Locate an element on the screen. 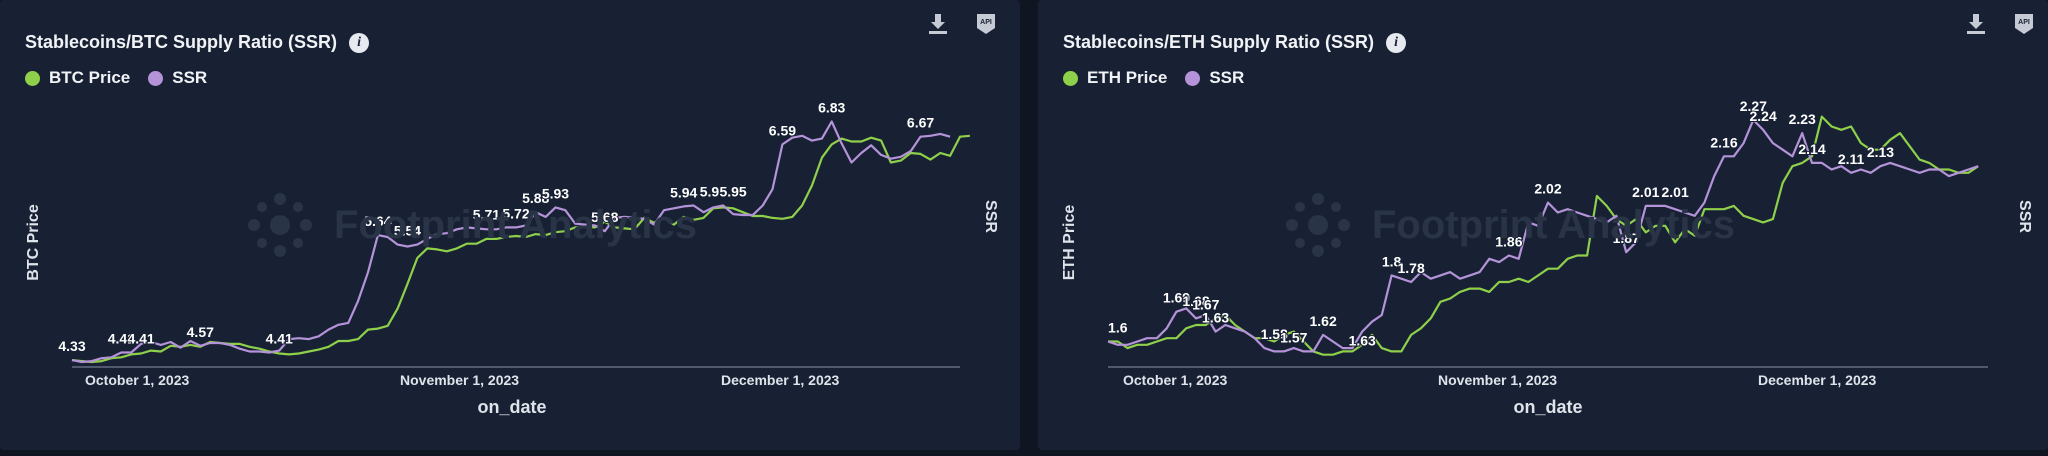 This screenshot has height=456, width=2048. data-label: 2.11 is located at coordinates (1851, 159).